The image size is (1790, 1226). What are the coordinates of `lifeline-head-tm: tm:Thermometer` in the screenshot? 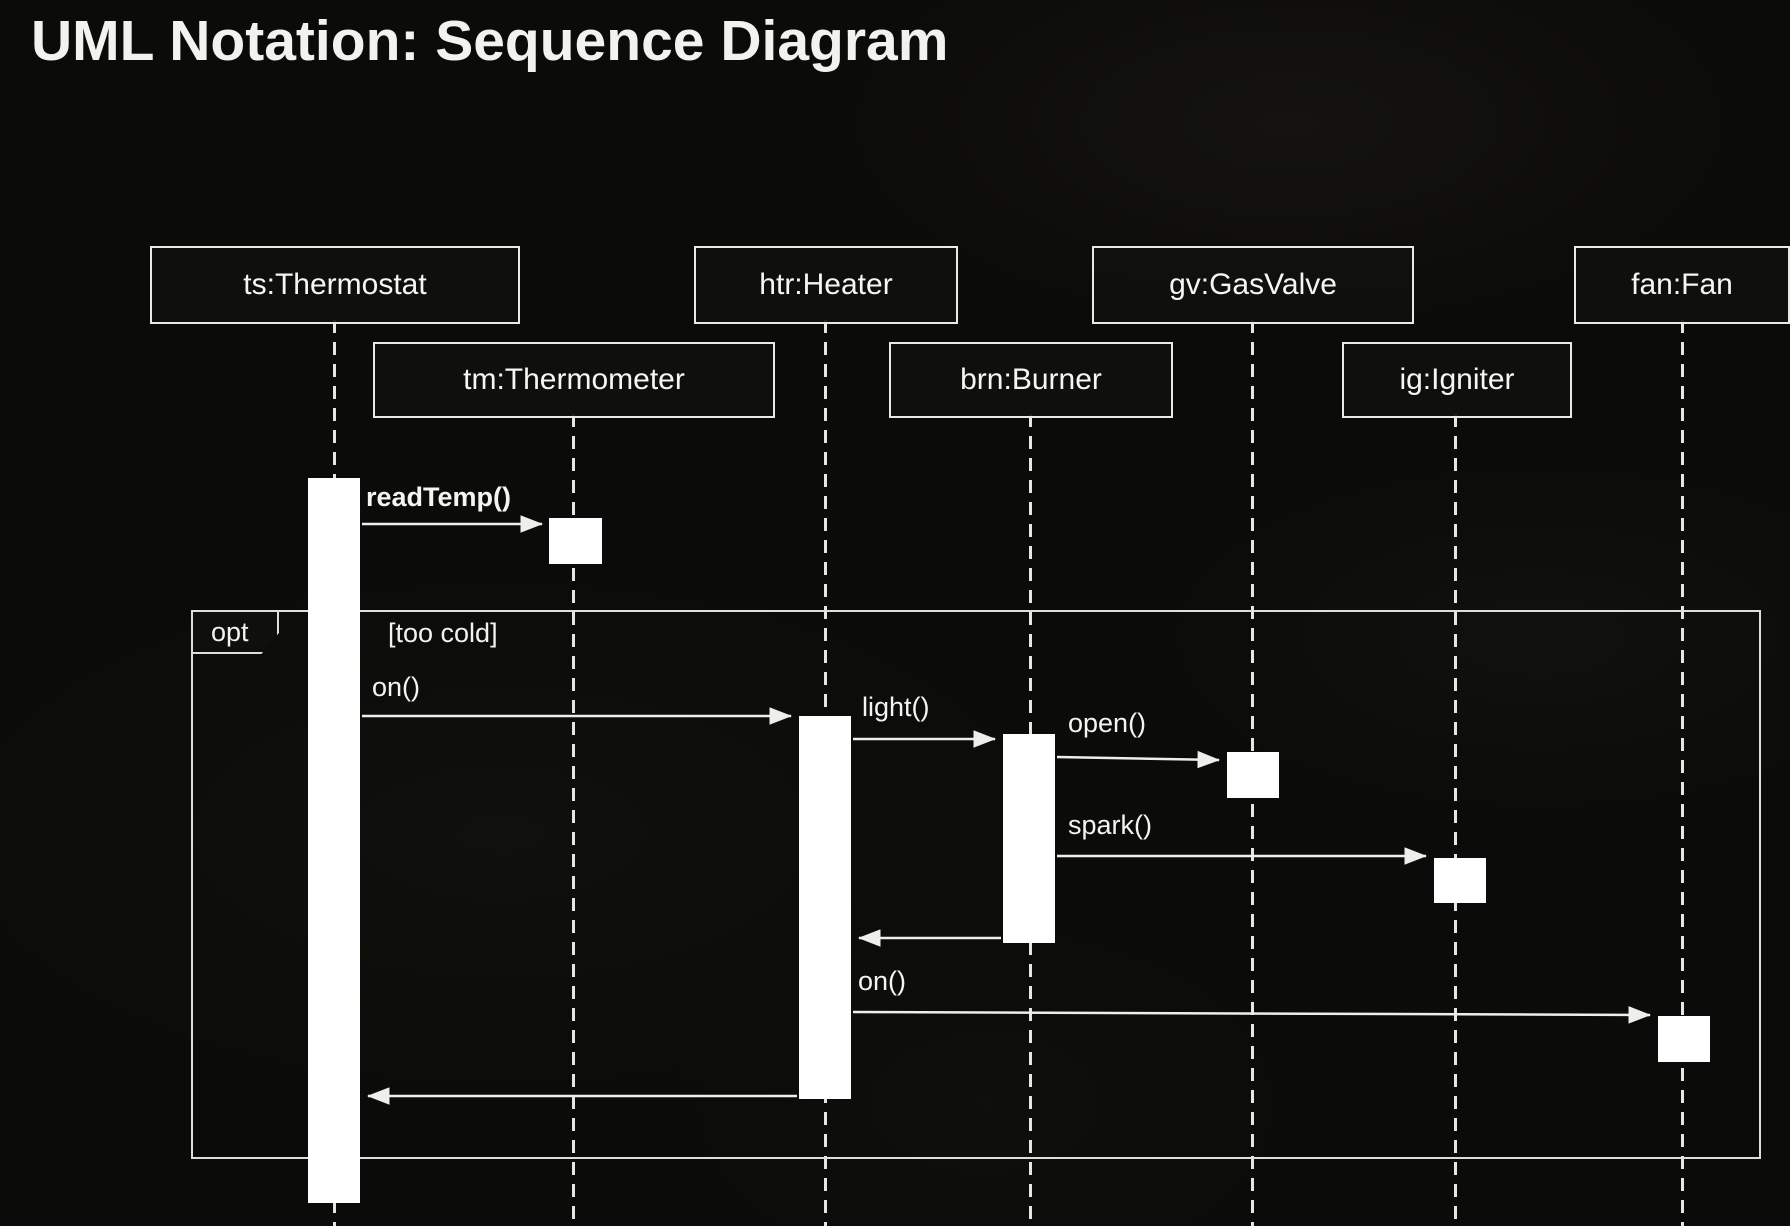 It's located at (574, 380).